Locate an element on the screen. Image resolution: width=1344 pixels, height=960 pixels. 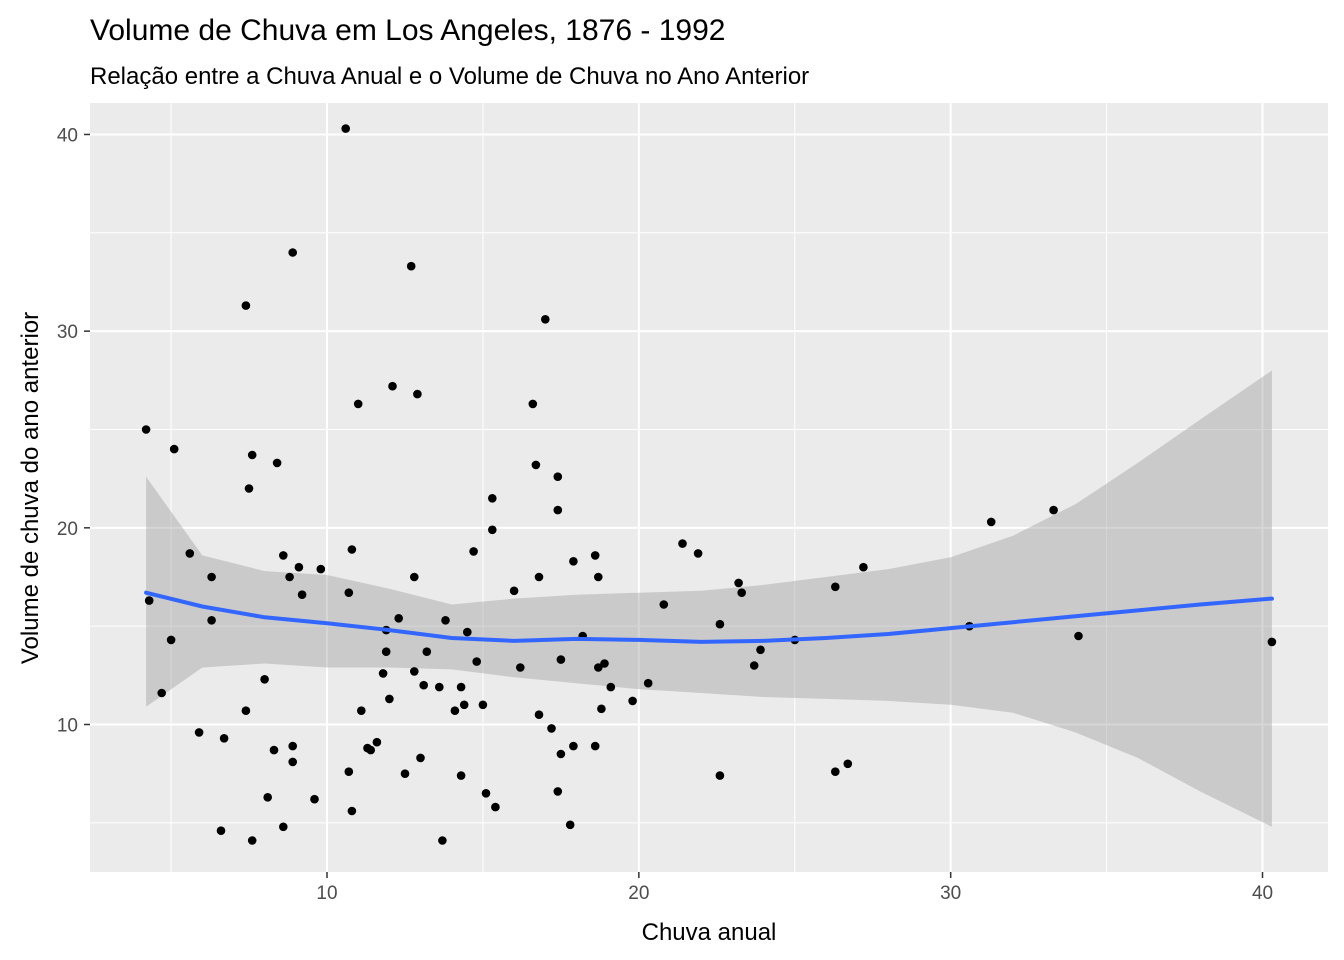
y-tick-label: 30 is located at coordinates (67, 332).